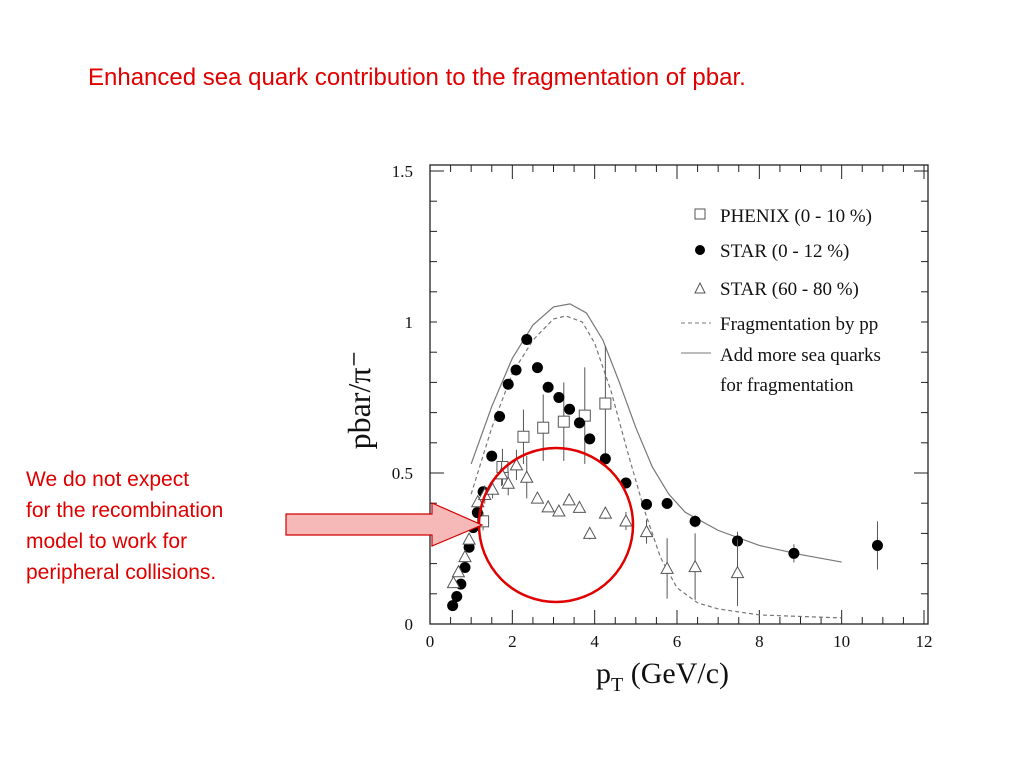  Describe the element at coordinates (402, 473) in the screenshot. I see `y-tick-label: 0.5` at that location.